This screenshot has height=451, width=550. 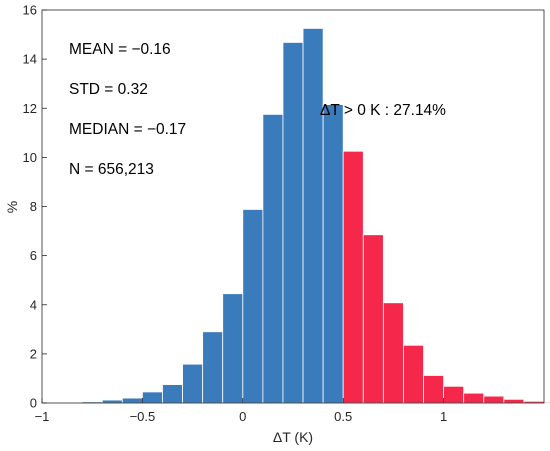 I want to click on median-annotation: MEDIAN = −0.17, so click(x=127, y=129).